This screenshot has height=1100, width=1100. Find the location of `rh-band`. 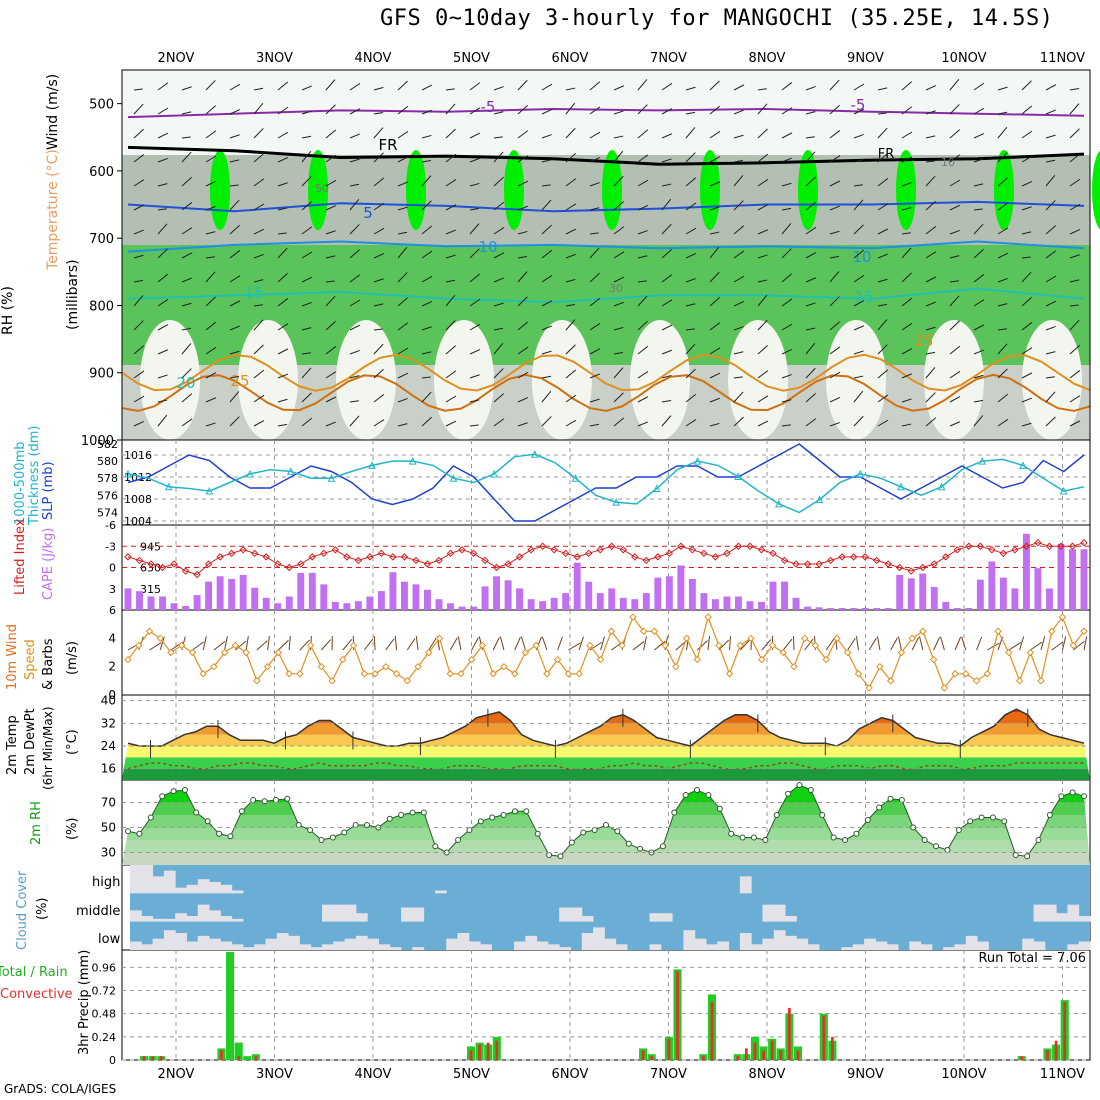

rh-band is located at coordinates (606, 808).